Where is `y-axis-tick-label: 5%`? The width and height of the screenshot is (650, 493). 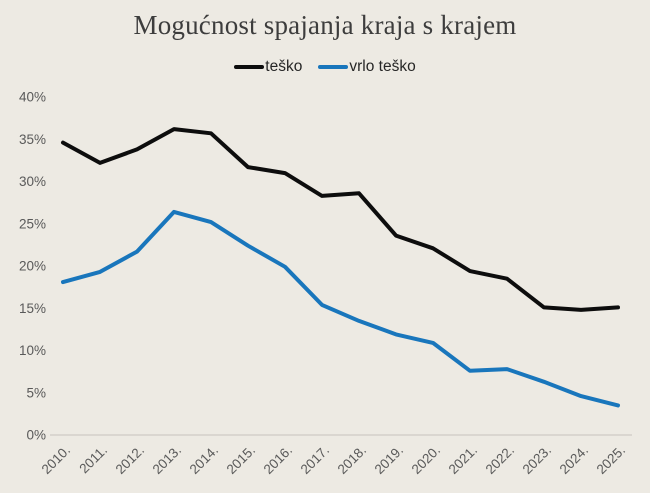 y-axis-tick-label: 5% is located at coordinates (36, 392).